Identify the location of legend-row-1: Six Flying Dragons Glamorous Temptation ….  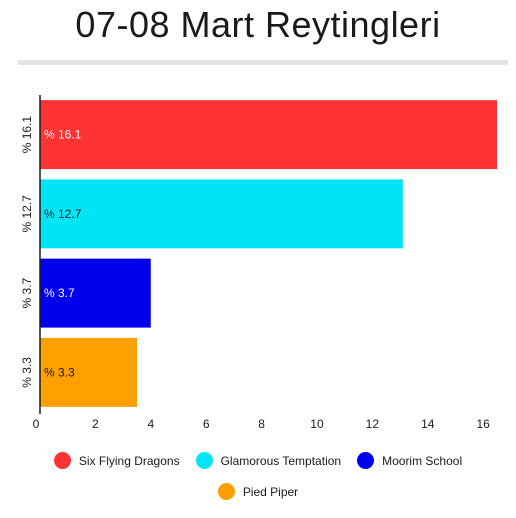
(258, 460).